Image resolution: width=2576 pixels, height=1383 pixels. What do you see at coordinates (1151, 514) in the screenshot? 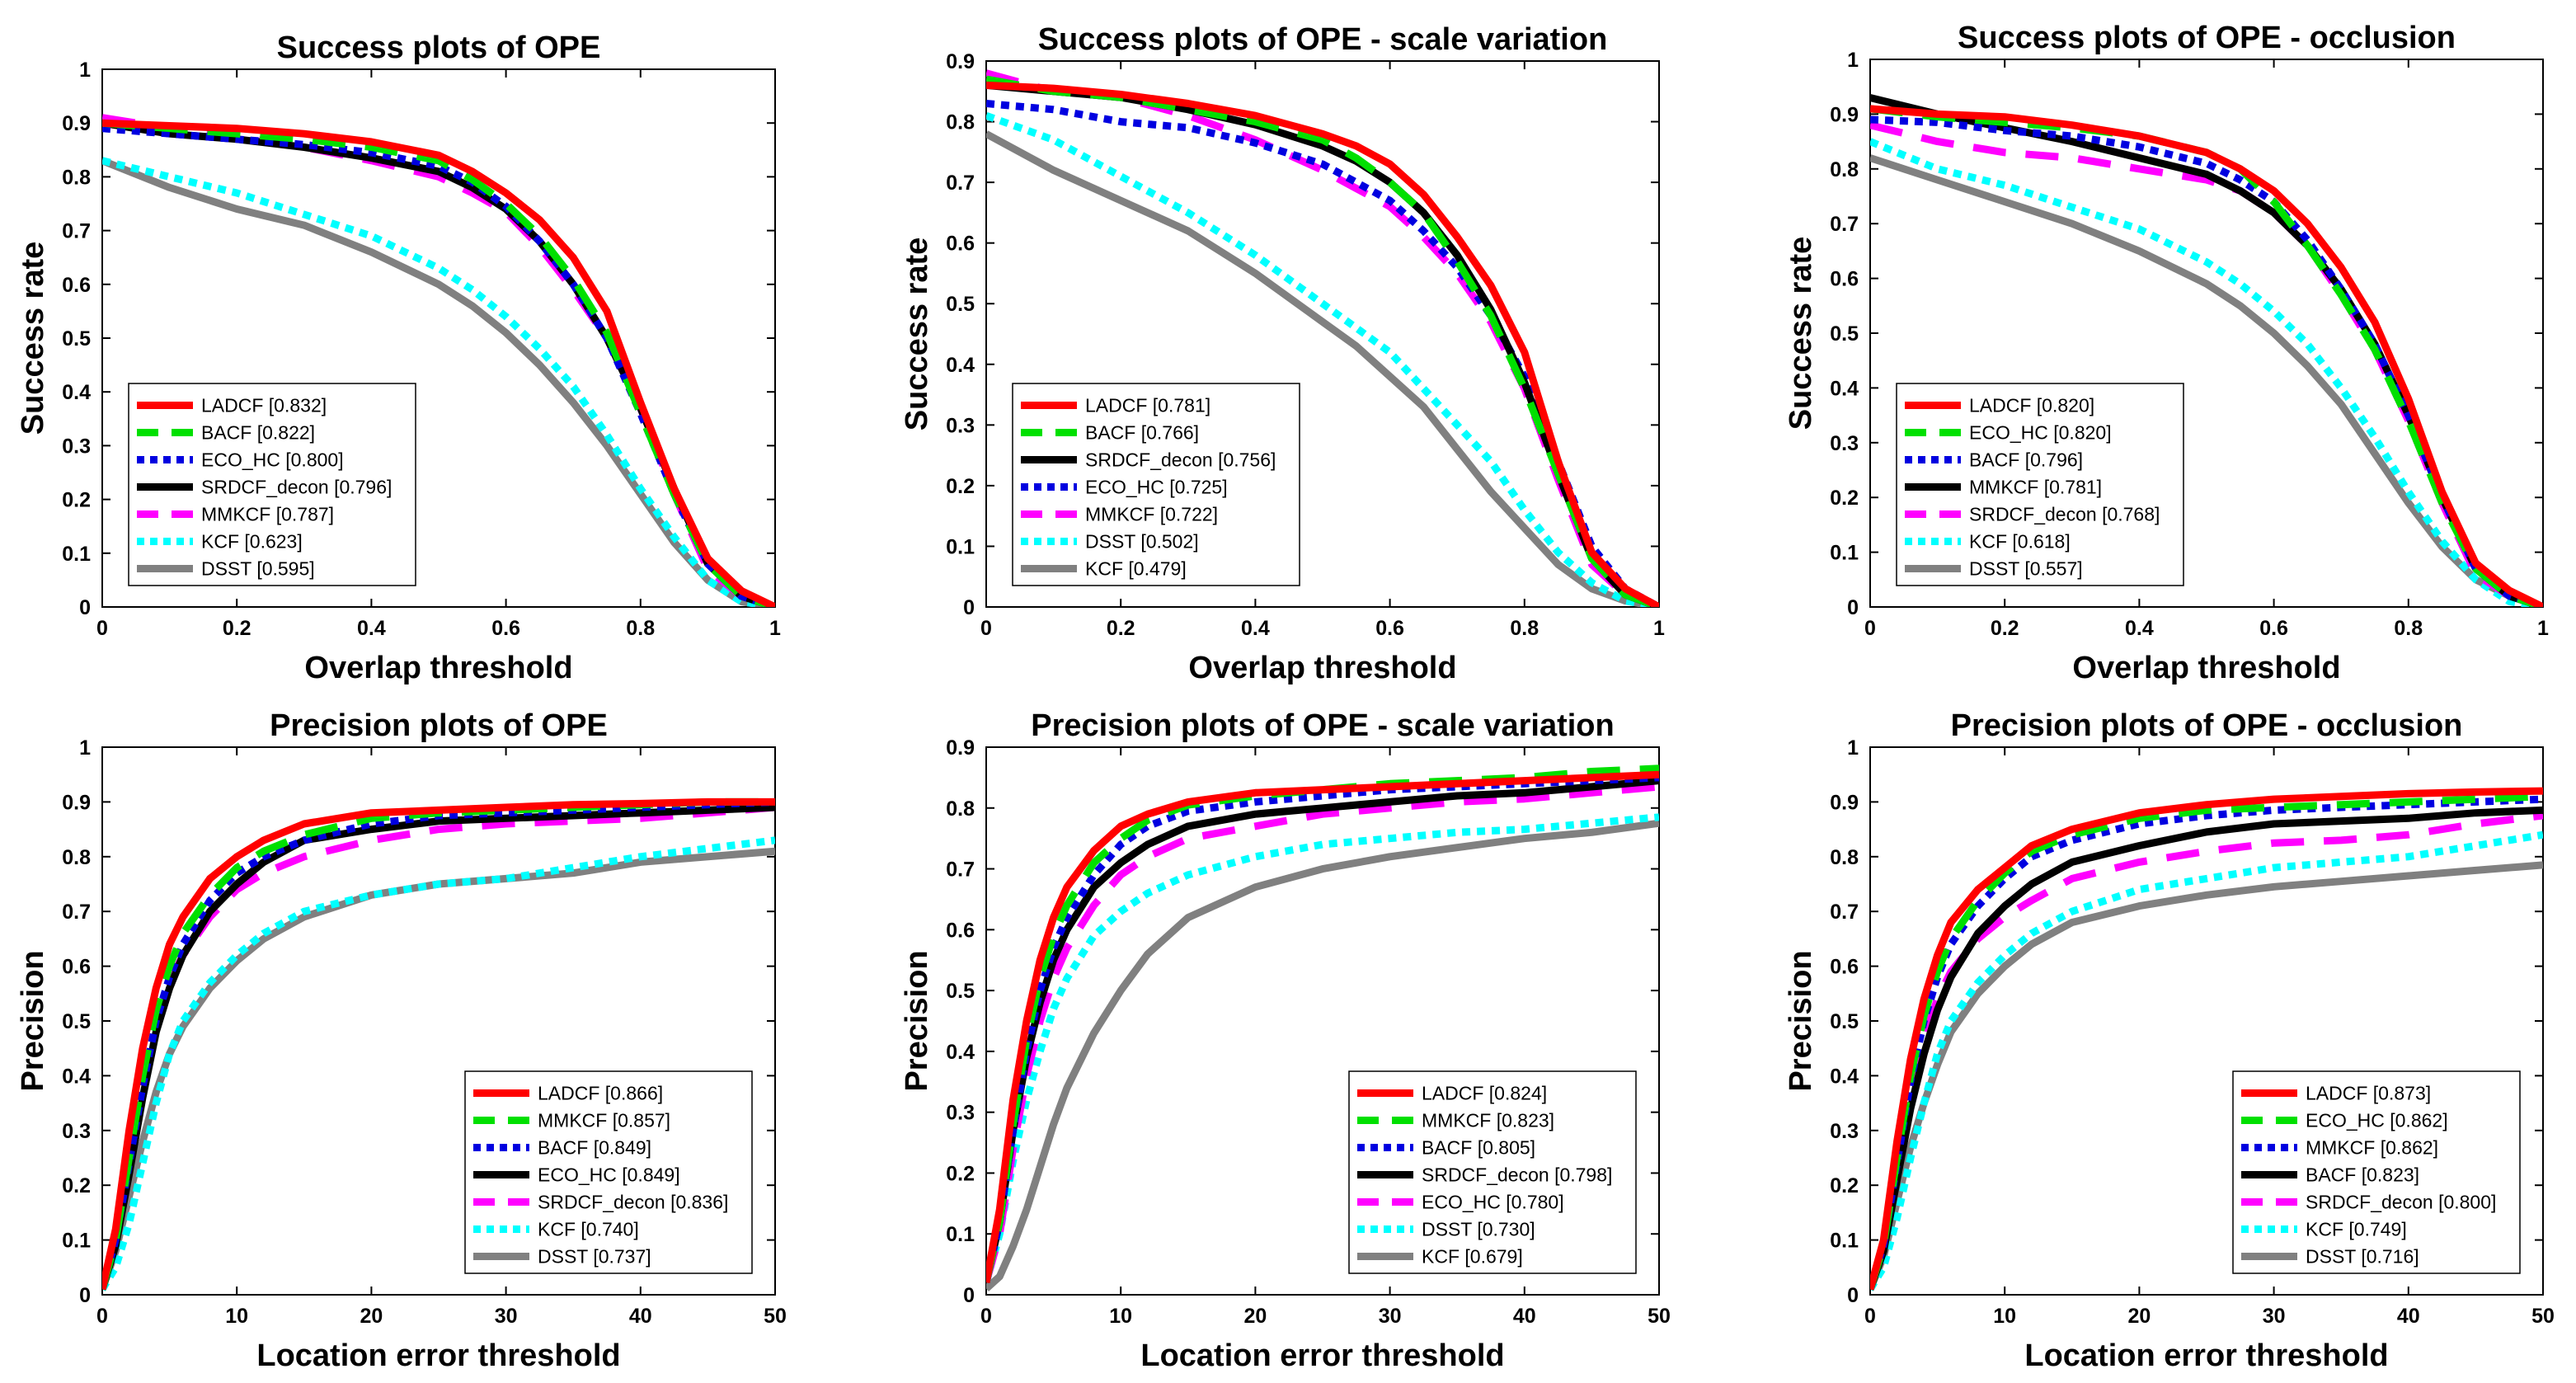
I see `legend-label: MMKCF [0.722]` at bounding box center [1151, 514].